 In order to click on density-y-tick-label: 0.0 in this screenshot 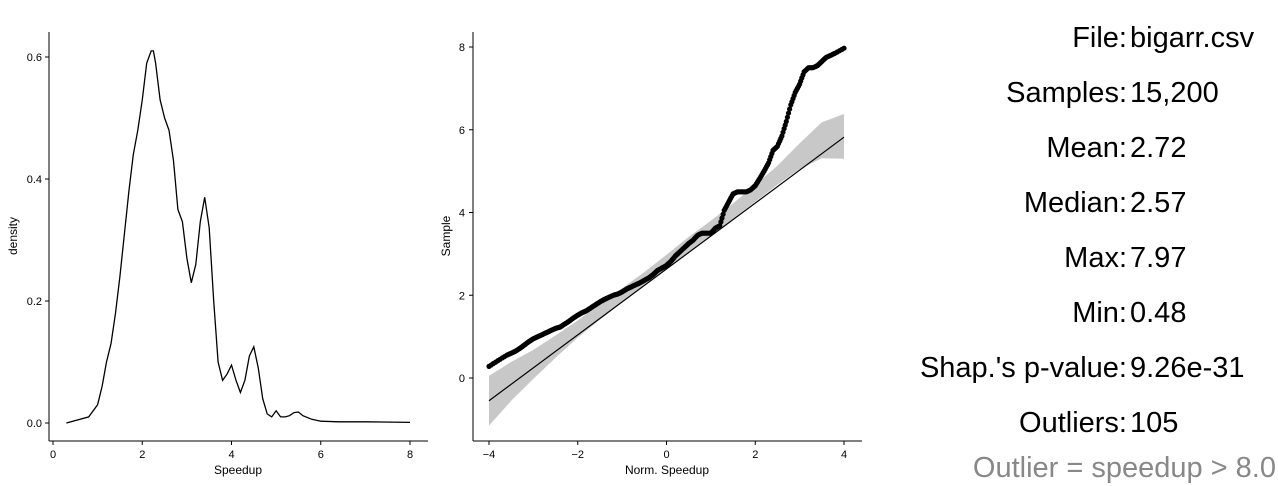, I will do `click(34, 424)`.